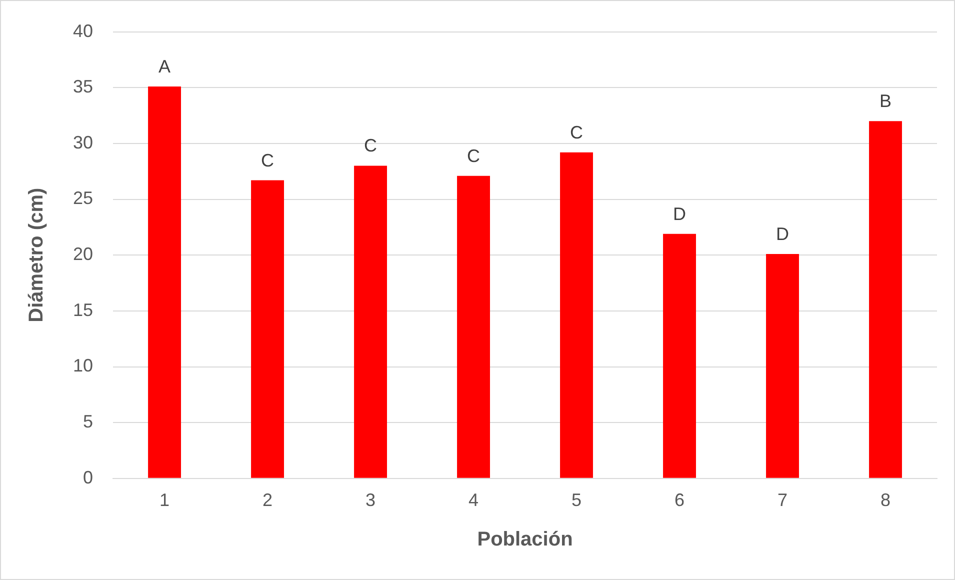 The width and height of the screenshot is (955, 580). What do you see at coordinates (885, 500) in the screenshot?
I see `x-tick-label: 8` at bounding box center [885, 500].